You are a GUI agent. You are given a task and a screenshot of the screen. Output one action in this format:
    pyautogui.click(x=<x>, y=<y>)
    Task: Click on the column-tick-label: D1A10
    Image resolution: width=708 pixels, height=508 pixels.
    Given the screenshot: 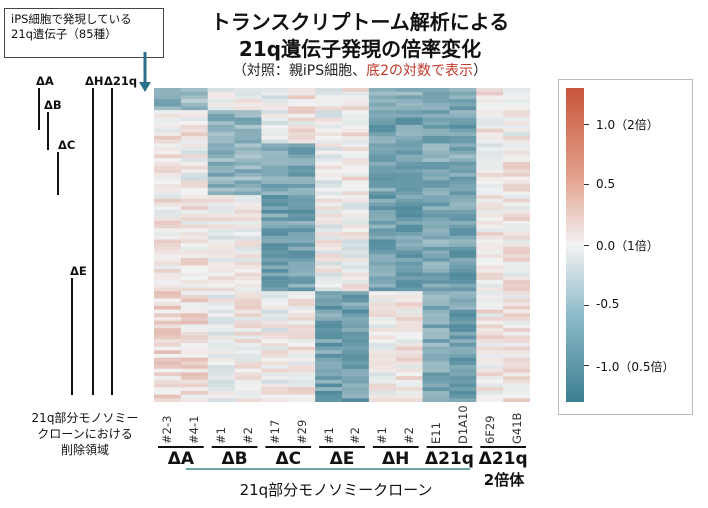 What is the action you would take?
    pyautogui.click(x=462, y=424)
    